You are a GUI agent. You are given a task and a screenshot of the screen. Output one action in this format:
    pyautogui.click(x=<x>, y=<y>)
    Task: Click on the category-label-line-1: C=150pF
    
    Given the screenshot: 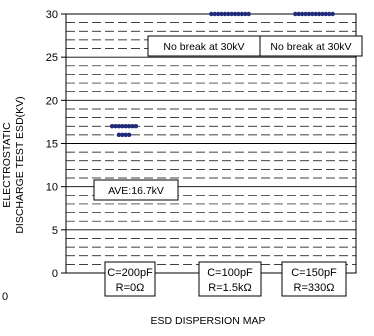 What is the action you would take?
    pyautogui.click(x=314, y=273)
    